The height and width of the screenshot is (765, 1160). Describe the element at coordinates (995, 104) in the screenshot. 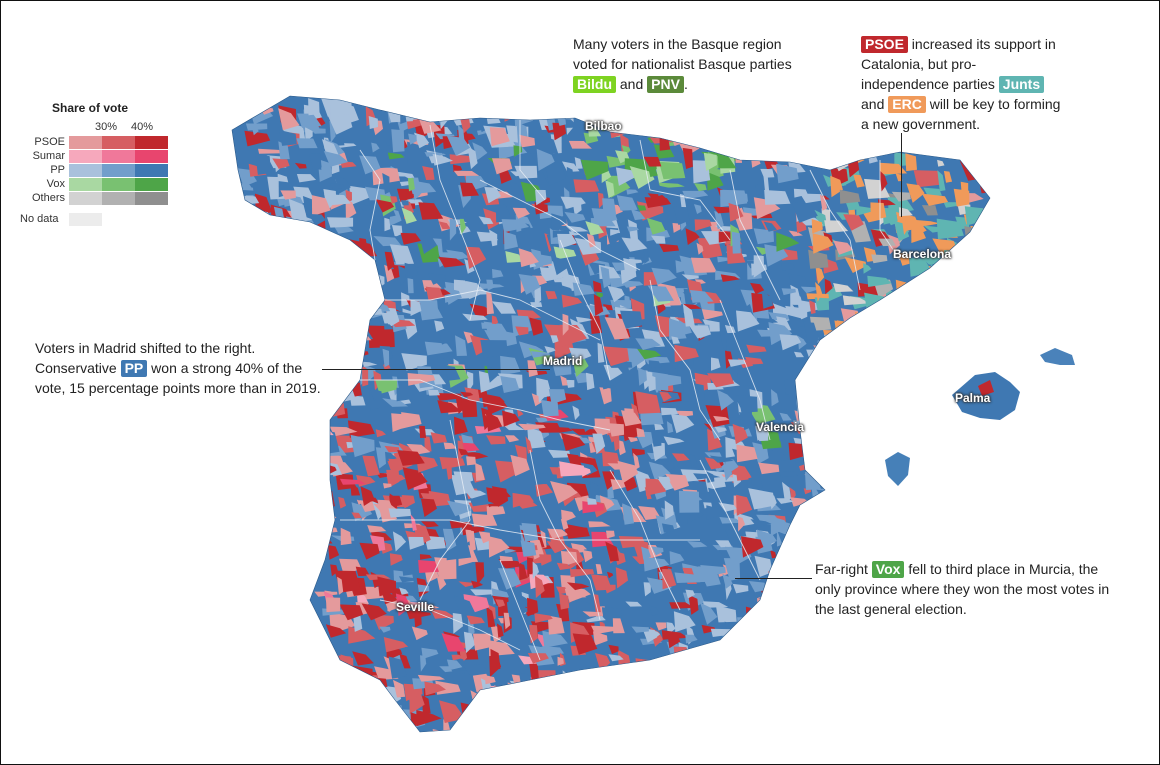

I see `annotation-text: will be key to forming` at that location.